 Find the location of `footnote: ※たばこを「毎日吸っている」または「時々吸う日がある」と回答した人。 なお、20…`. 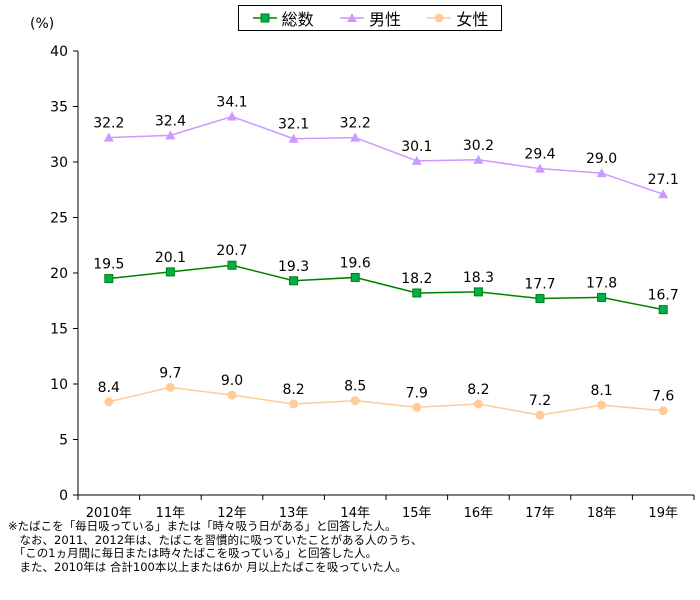

footnote: ※たばこを「毎日吸っている」または「時々吸う日がある」と回答した人。 なお、20… is located at coordinates (353, 546).